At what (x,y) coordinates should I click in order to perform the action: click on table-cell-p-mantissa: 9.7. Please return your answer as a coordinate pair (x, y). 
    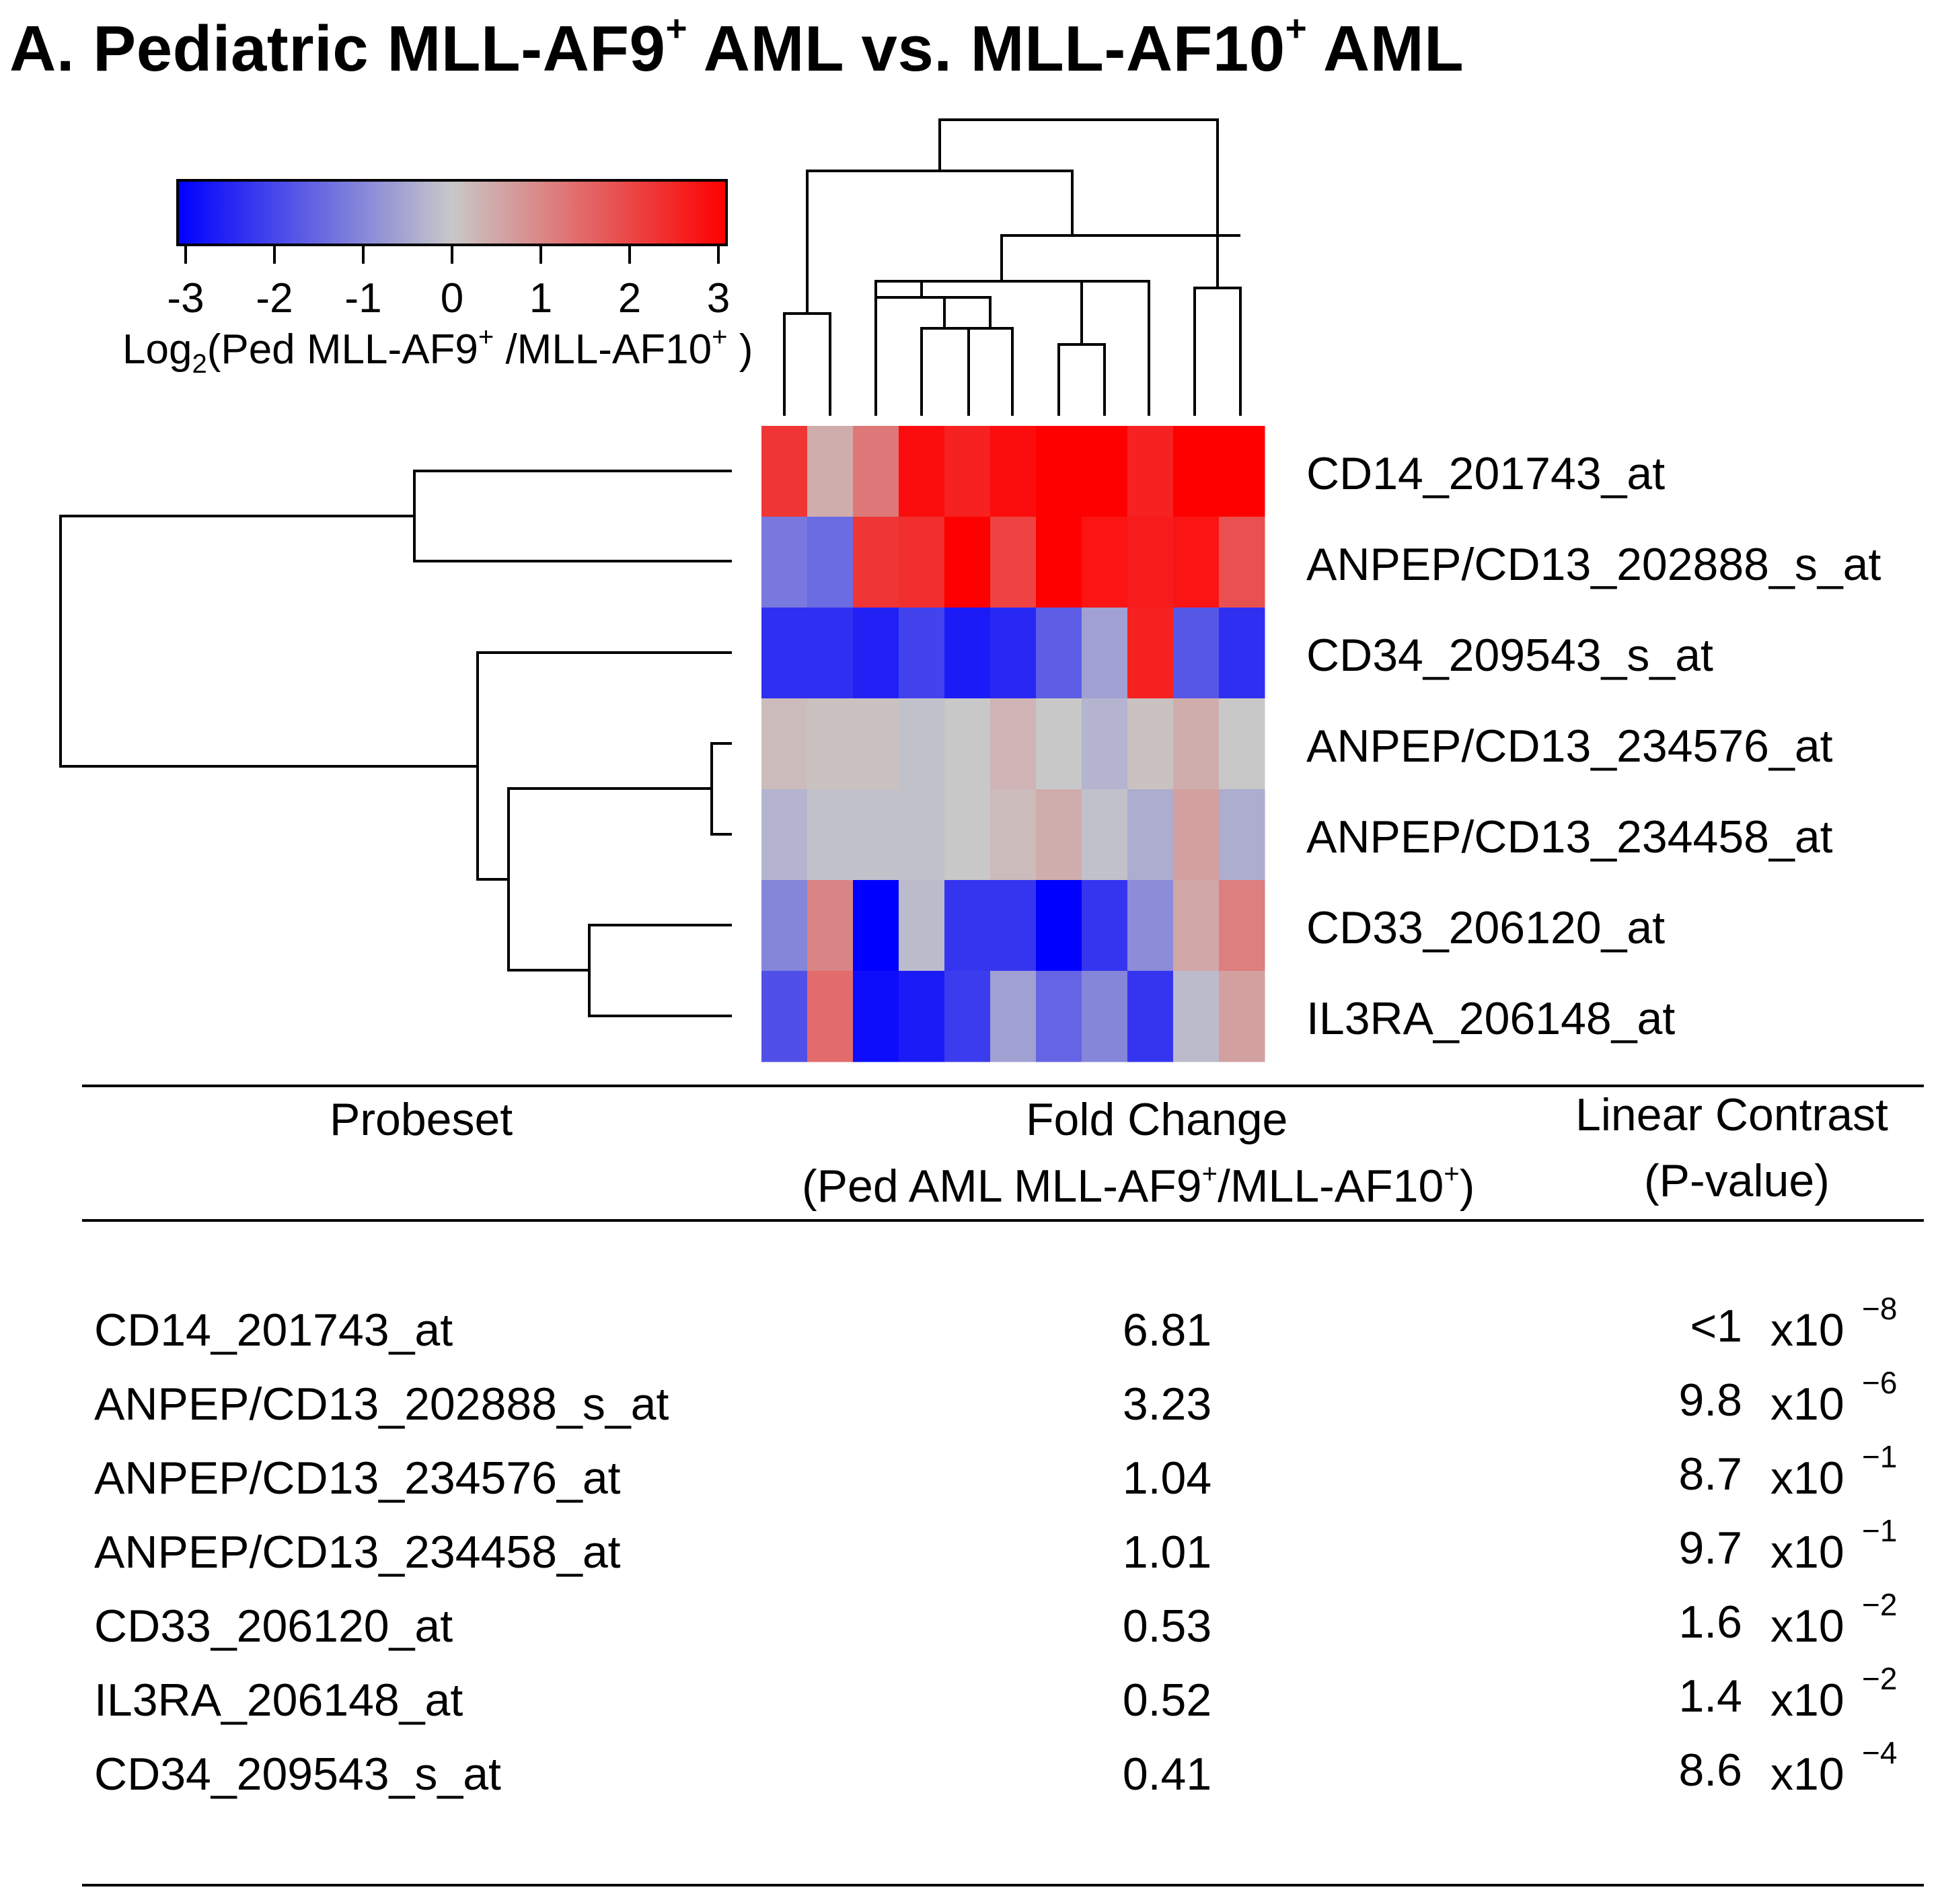
    Looking at the image, I should click on (1710, 1548).